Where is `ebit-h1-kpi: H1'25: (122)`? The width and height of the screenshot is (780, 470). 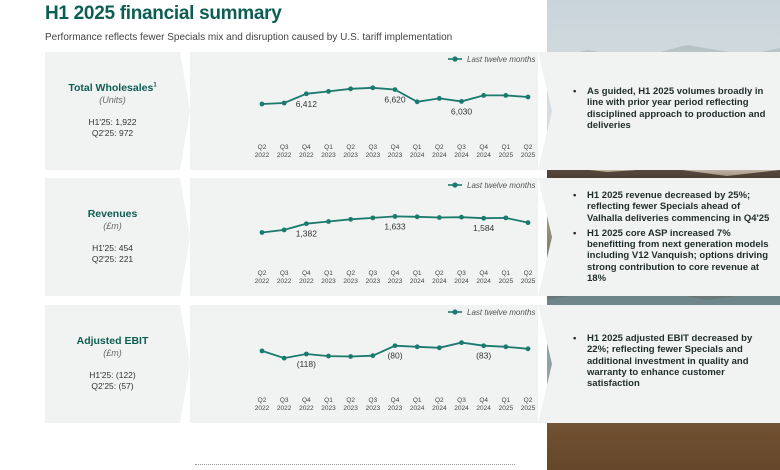 ebit-h1-kpi: H1'25: (122) is located at coordinates (112, 375).